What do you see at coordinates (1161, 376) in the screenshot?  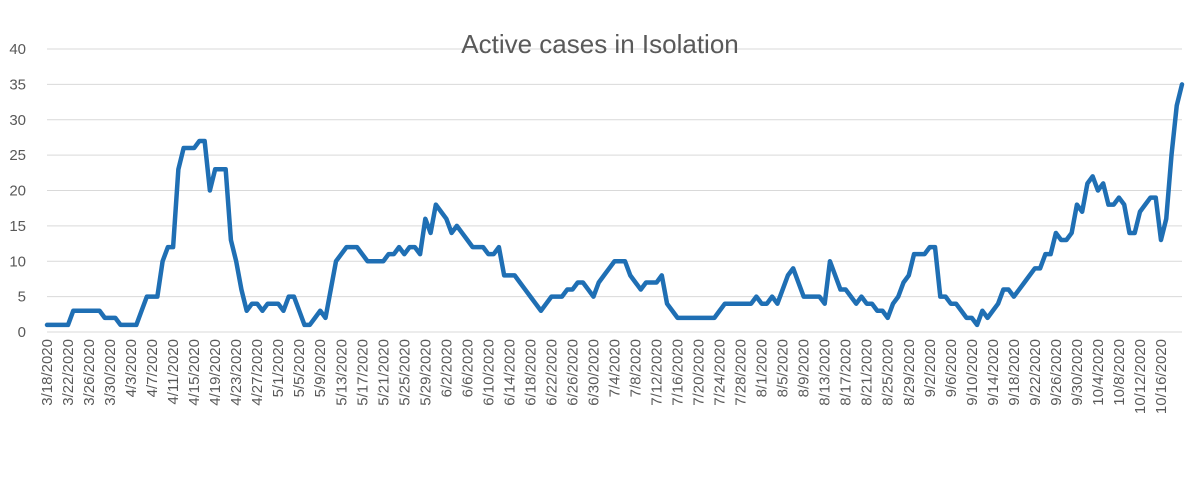 I see `x-tick-label: 10/16/2020` at bounding box center [1161, 376].